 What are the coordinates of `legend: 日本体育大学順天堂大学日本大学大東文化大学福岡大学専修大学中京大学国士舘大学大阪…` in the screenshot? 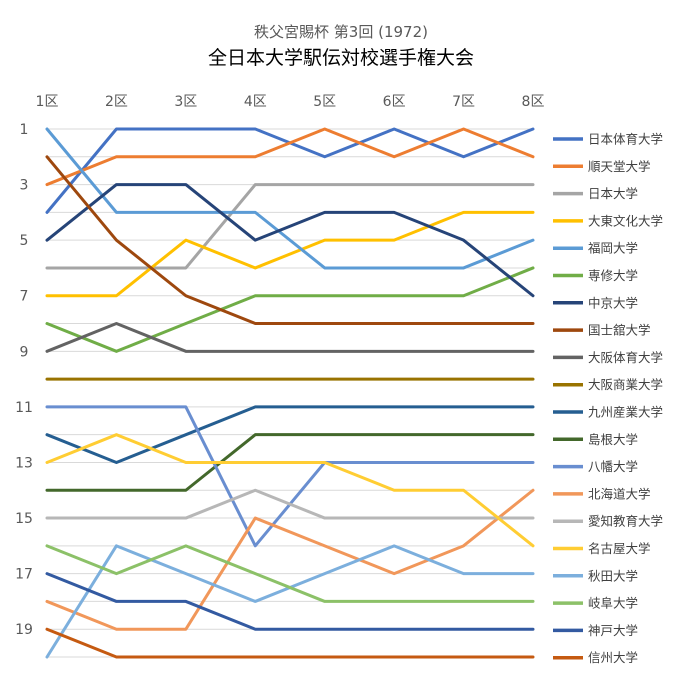 It's located at (608, 398).